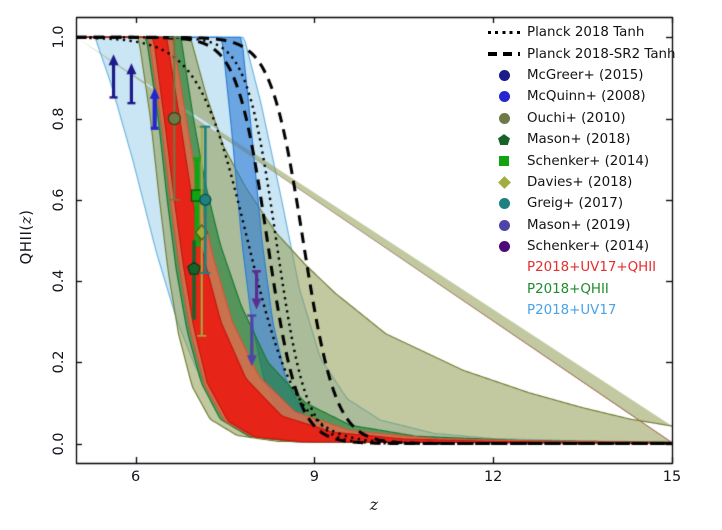 Image resolution: width=722 pixels, height=530 pixels. Describe the element at coordinates (26, 212) in the screenshot. I see `y-axis-label-close: )` at that location.